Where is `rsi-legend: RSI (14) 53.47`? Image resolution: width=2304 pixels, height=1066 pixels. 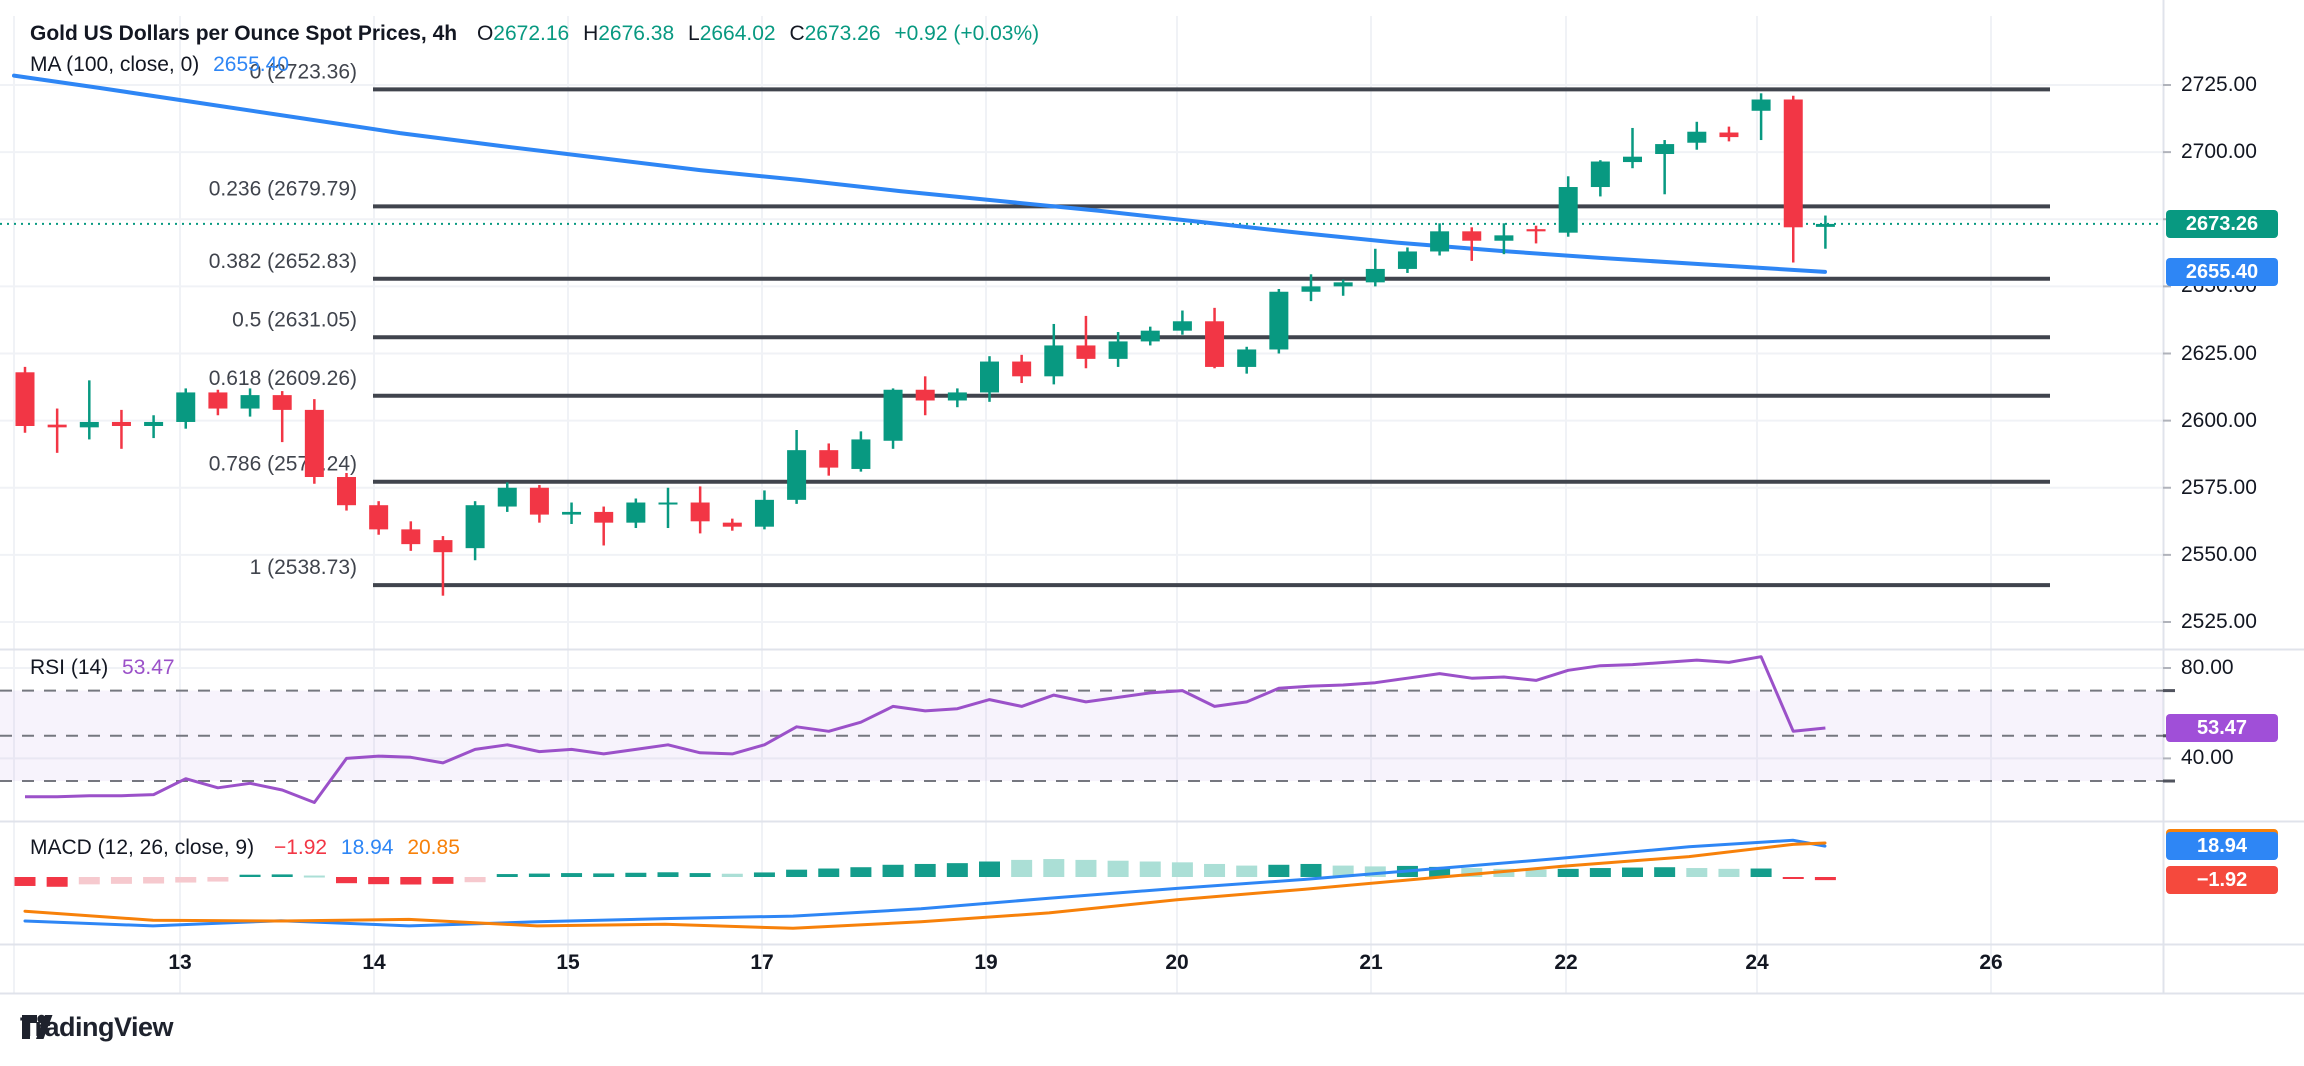 rsi-legend: RSI (14) 53.47 is located at coordinates (102, 668).